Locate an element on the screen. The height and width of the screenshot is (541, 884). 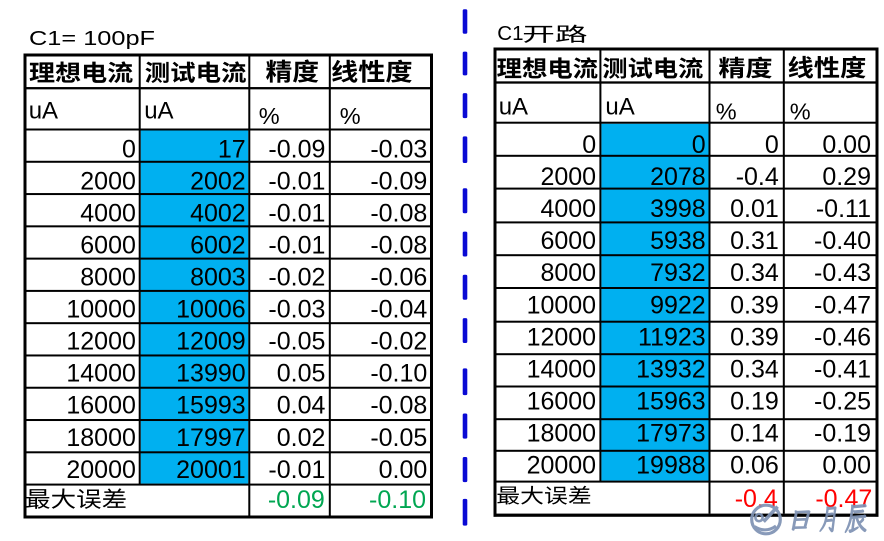
svg-text: 15963 is located at coordinates (671, 401).